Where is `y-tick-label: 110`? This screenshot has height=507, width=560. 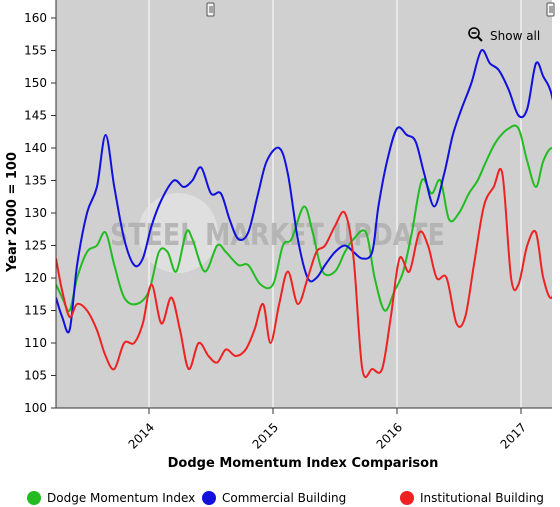
y-tick-label: 110 is located at coordinates (35, 343).